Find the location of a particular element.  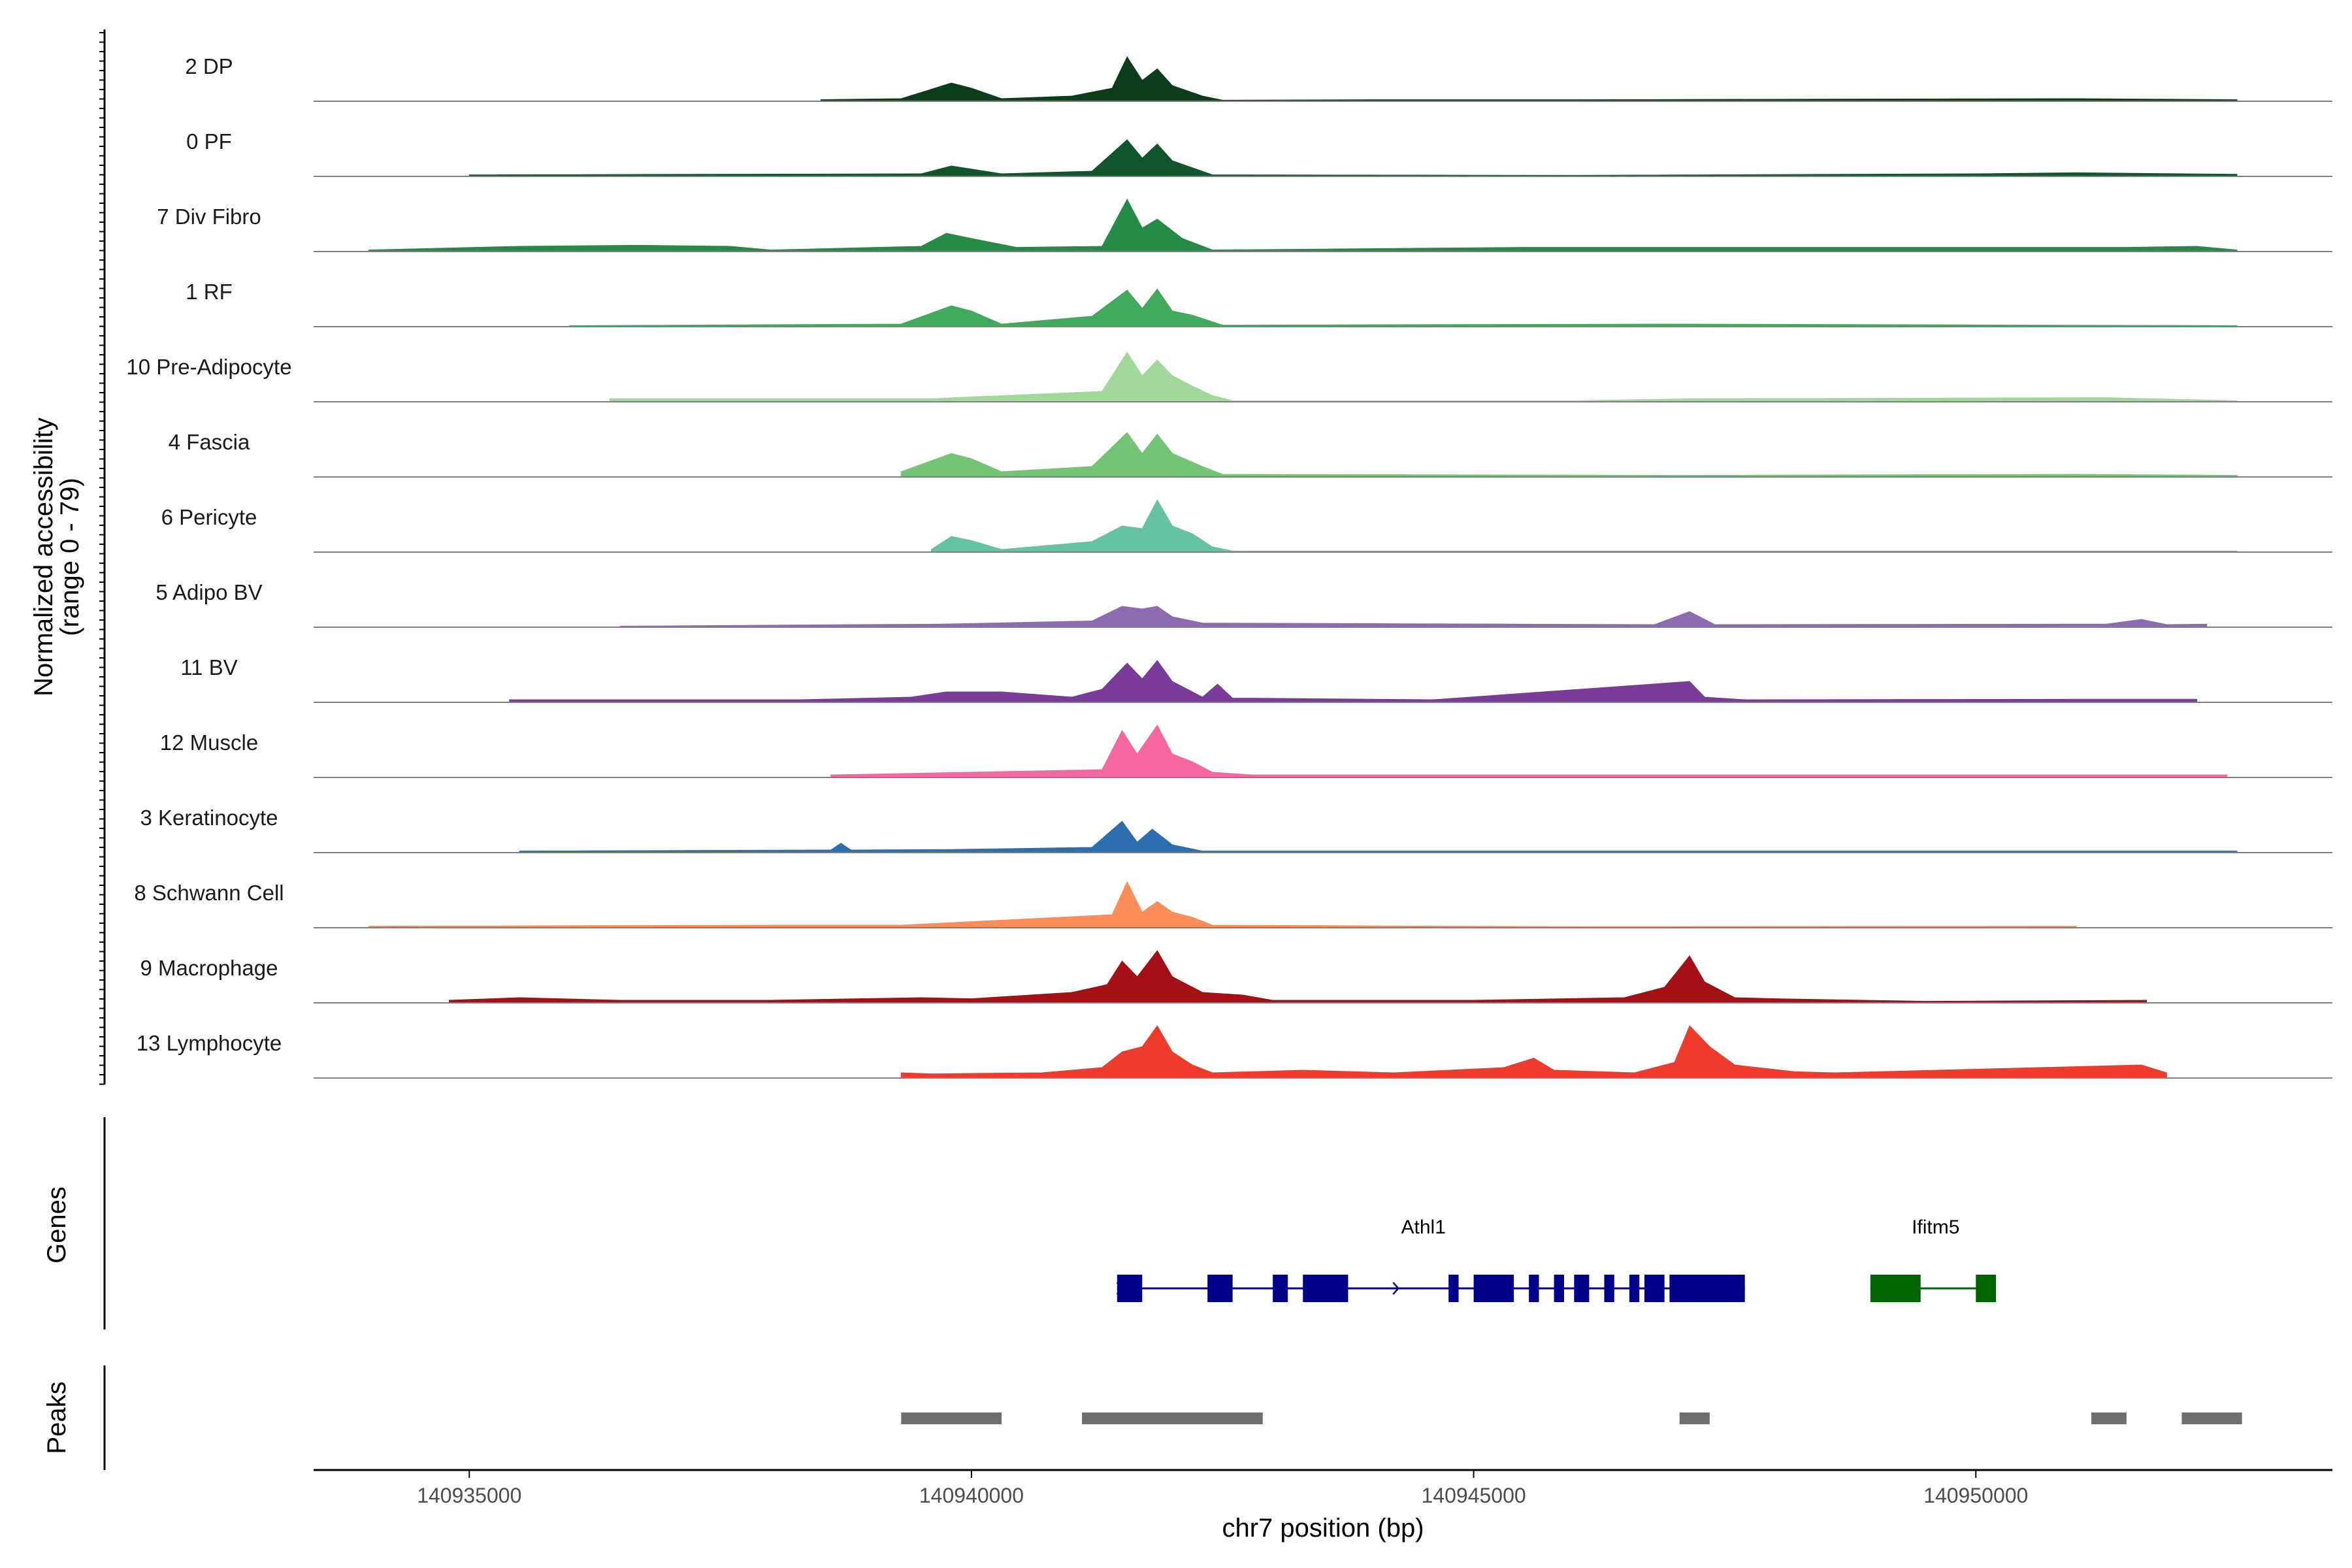

track-13-lymphocyte: 13 Lymphocyte is located at coordinates (1234, 1052).